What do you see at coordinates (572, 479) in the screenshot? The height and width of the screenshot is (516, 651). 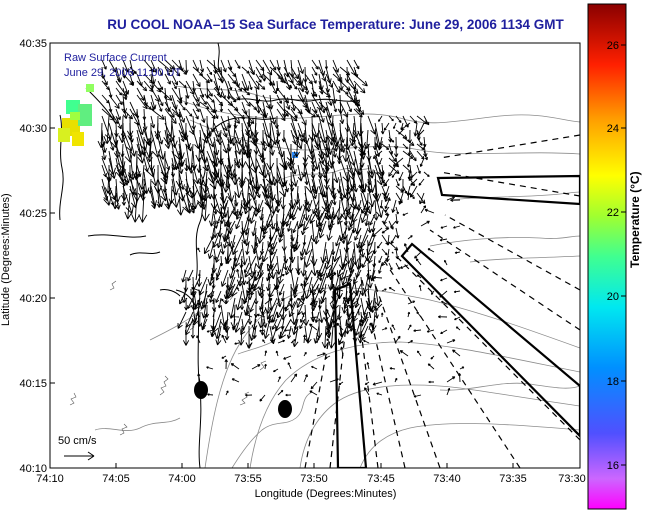 I see `x-tick-label: 73:30` at bounding box center [572, 479].